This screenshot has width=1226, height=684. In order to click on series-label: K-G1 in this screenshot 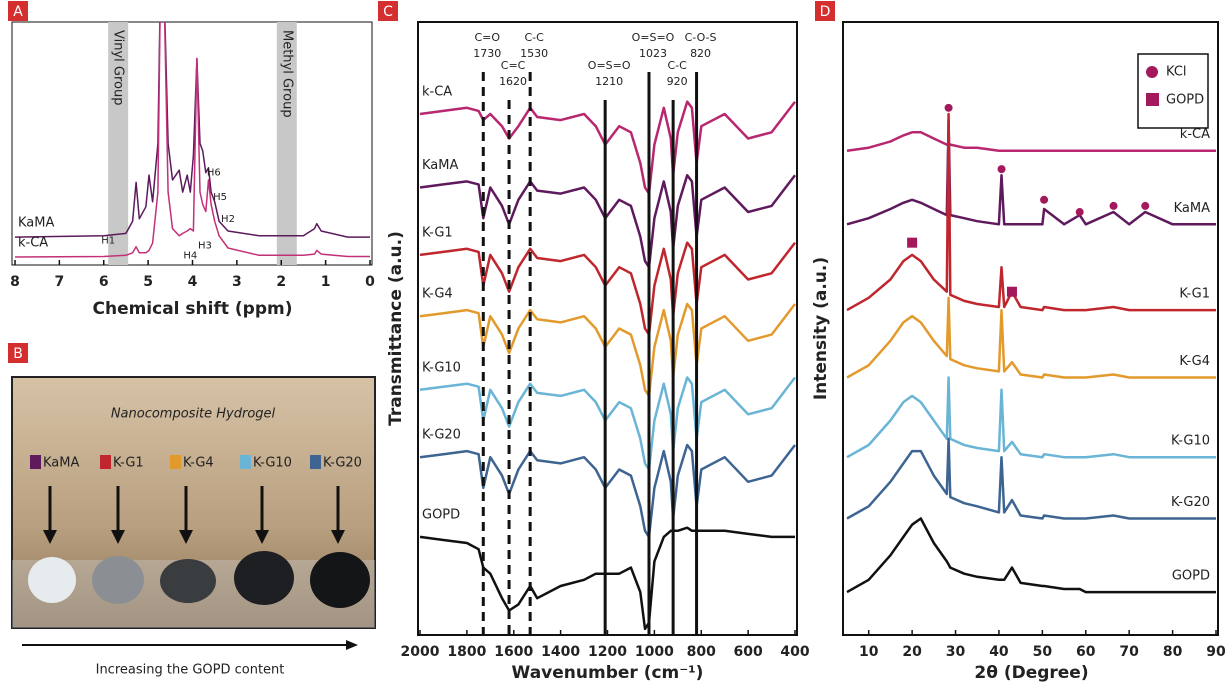, I will do `click(1194, 294)`.